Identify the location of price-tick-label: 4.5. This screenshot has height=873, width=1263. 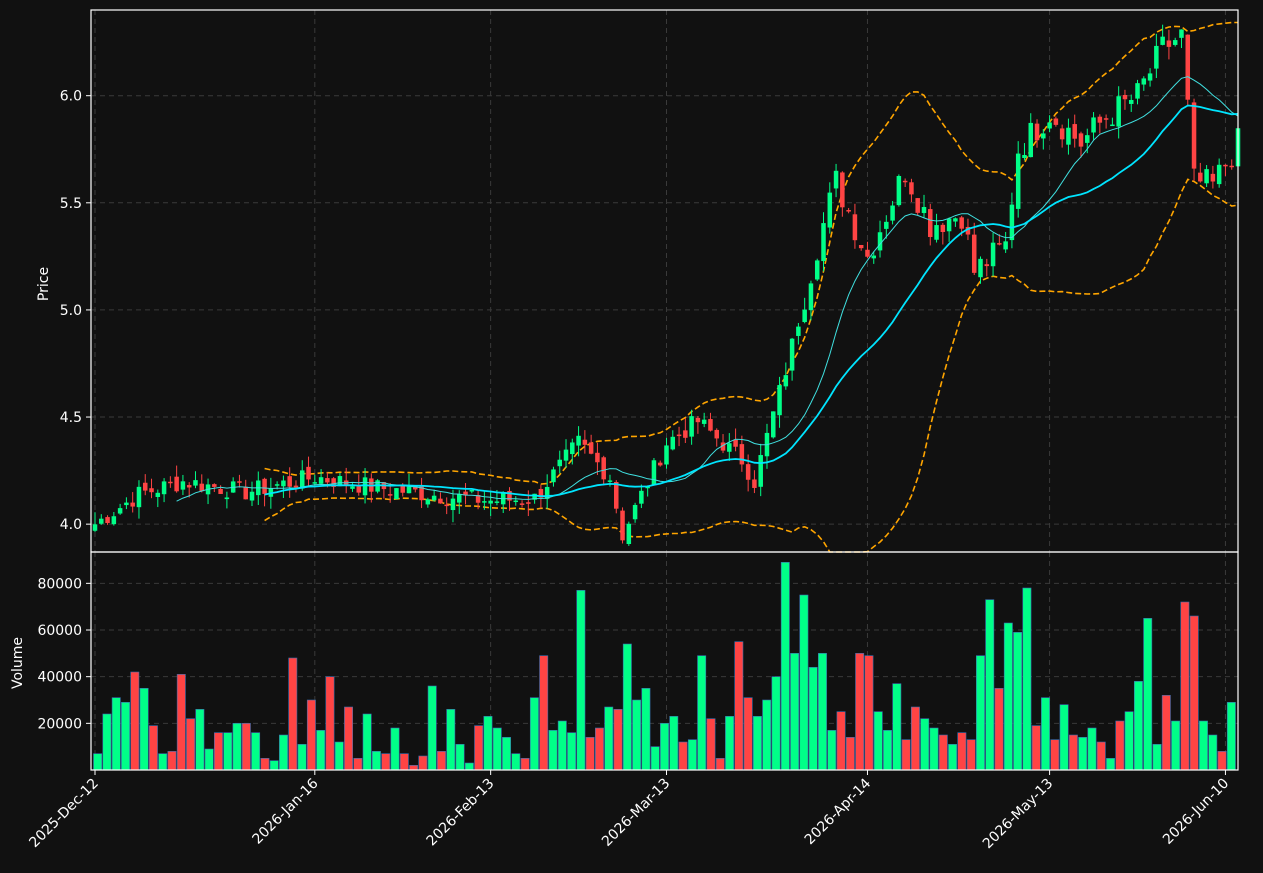
(71, 418).